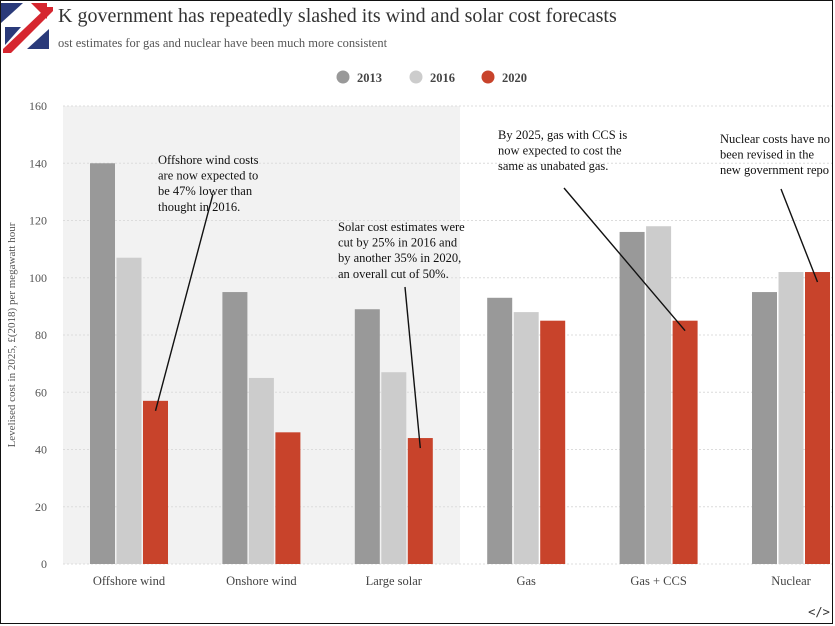  I want to click on annotation-line: same as unabated gas., so click(553, 166).